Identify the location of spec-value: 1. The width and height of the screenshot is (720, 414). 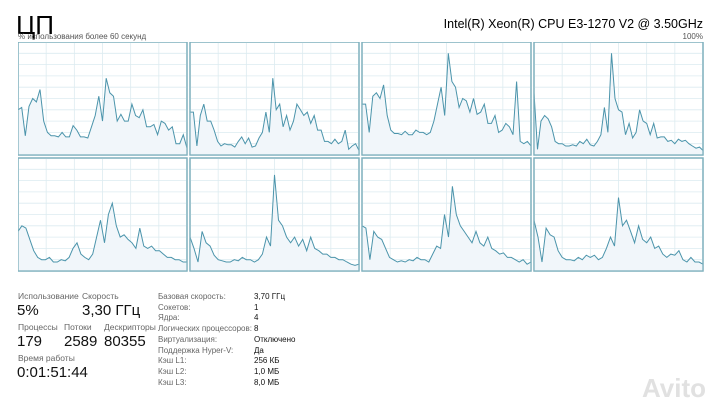
(256, 307).